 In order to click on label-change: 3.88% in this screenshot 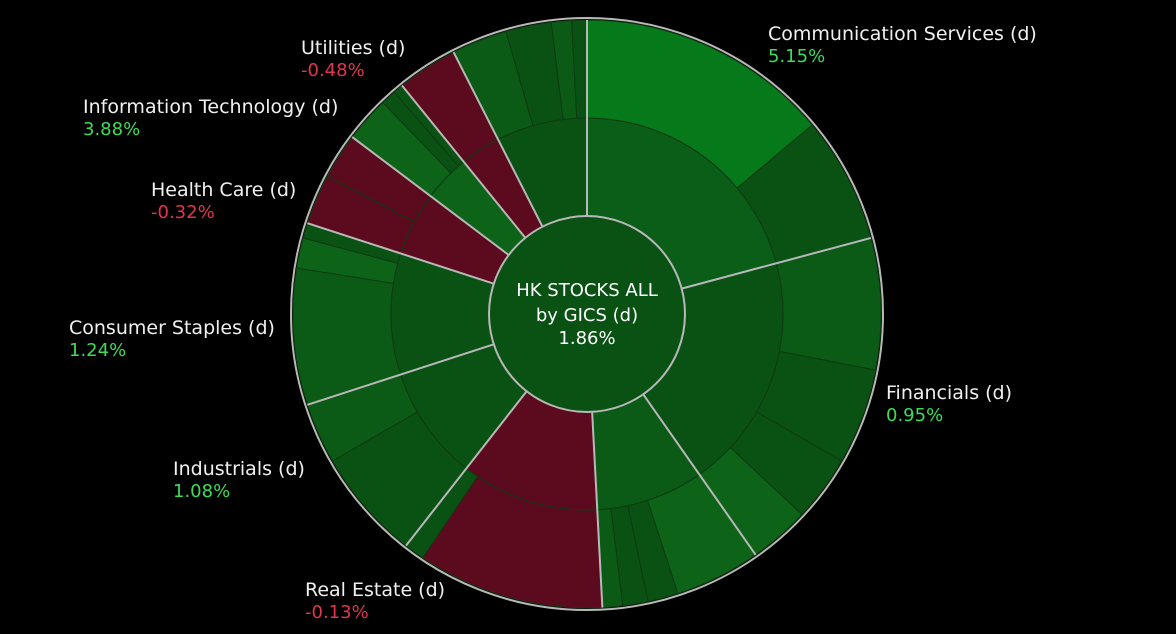, I will do `click(111, 129)`.